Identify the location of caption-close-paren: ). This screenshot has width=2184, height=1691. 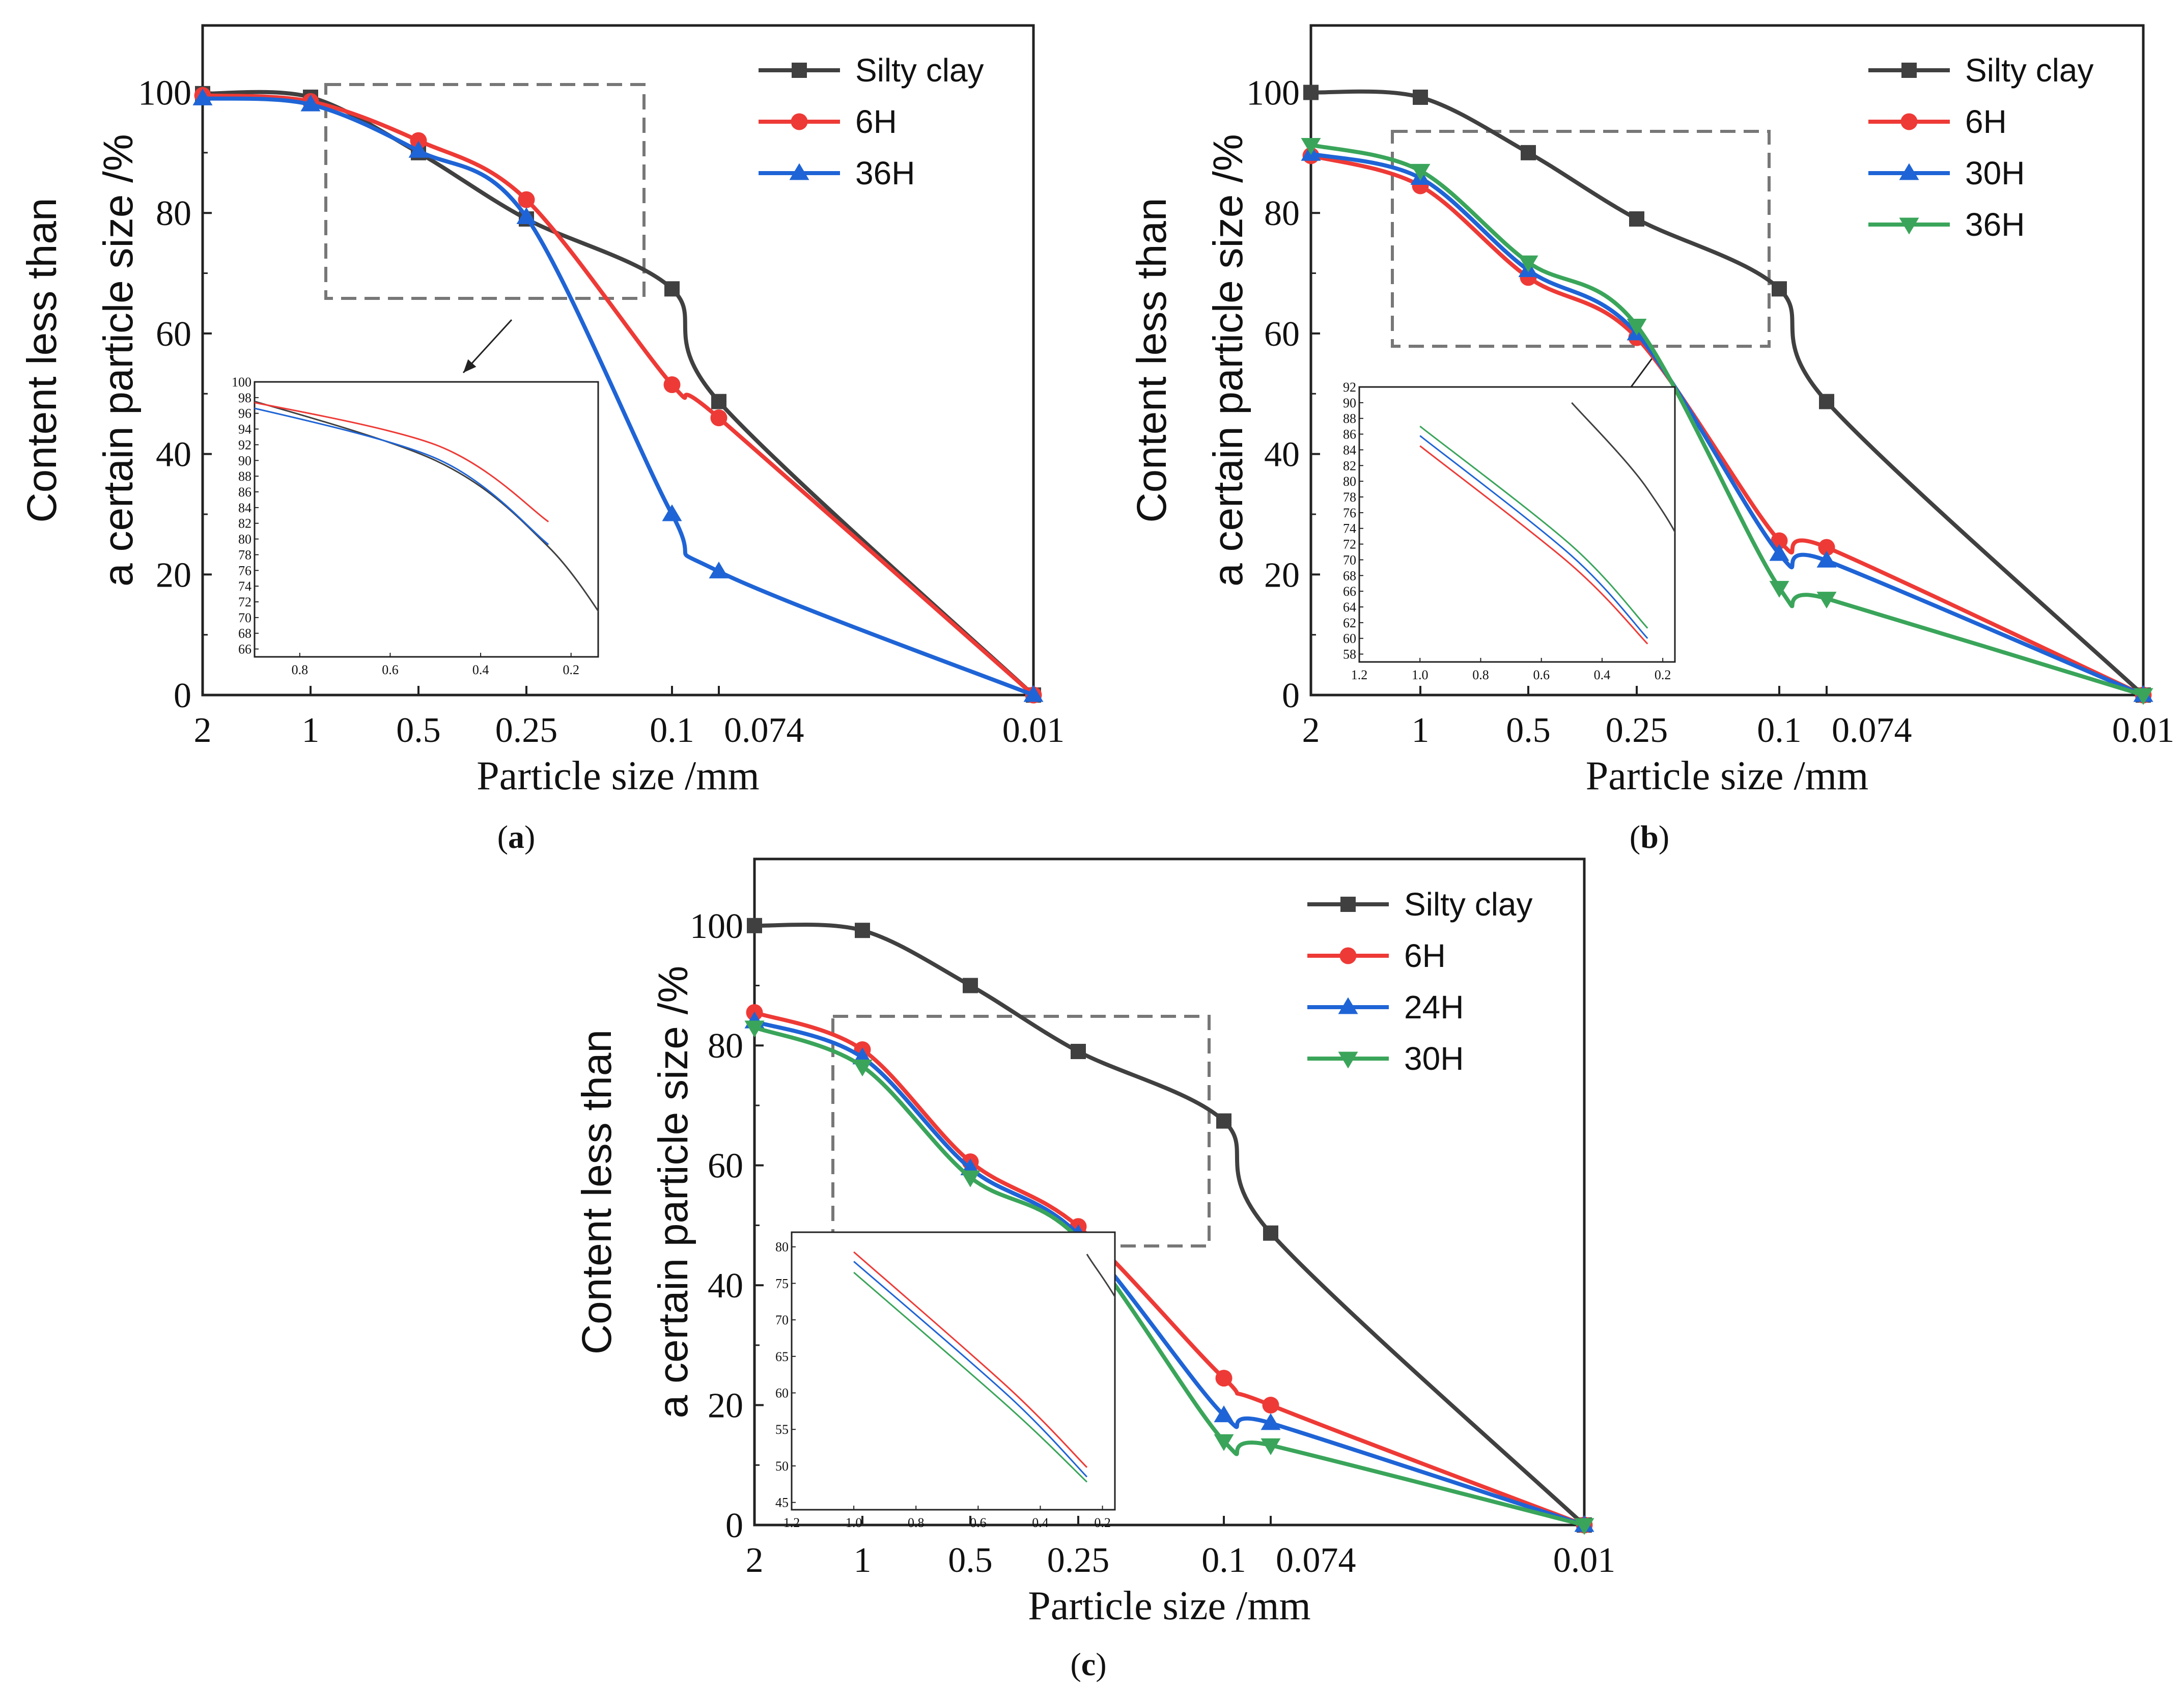
(1101, 1664).